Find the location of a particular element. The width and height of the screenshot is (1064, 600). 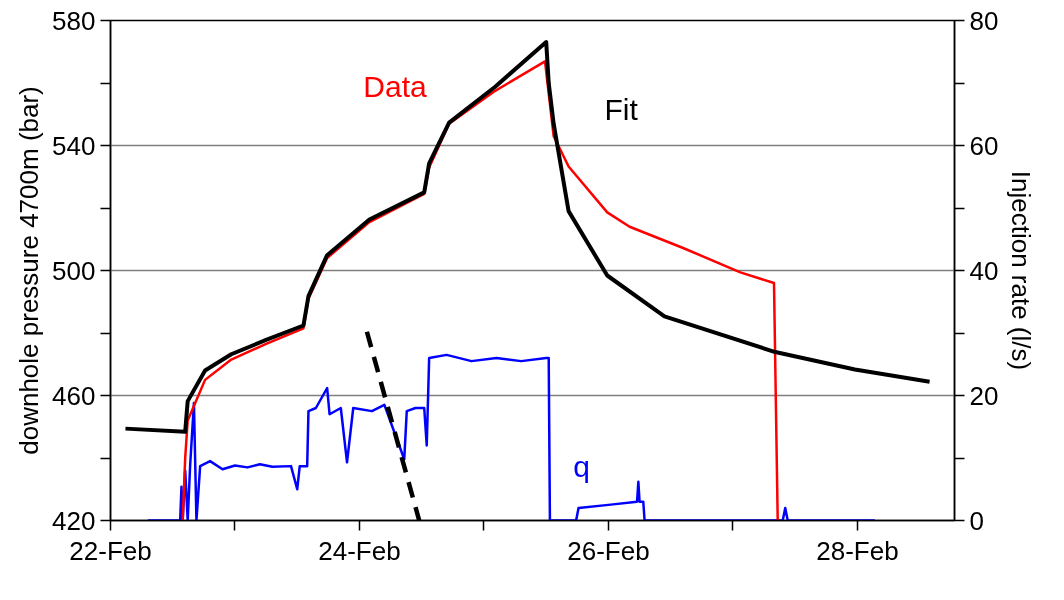

y2-tick-label: 60 is located at coordinates (984, 145).